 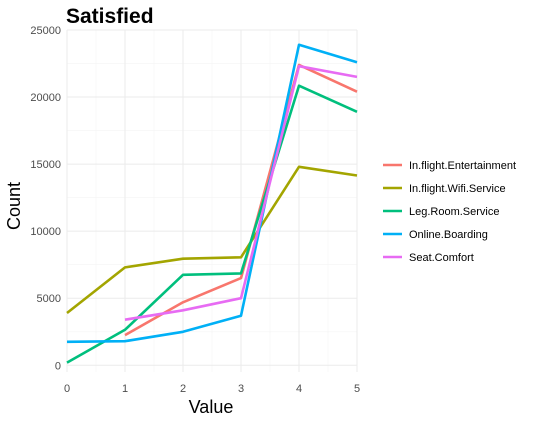 I want to click on y-tick-label: 15000, so click(x=45, y=165).